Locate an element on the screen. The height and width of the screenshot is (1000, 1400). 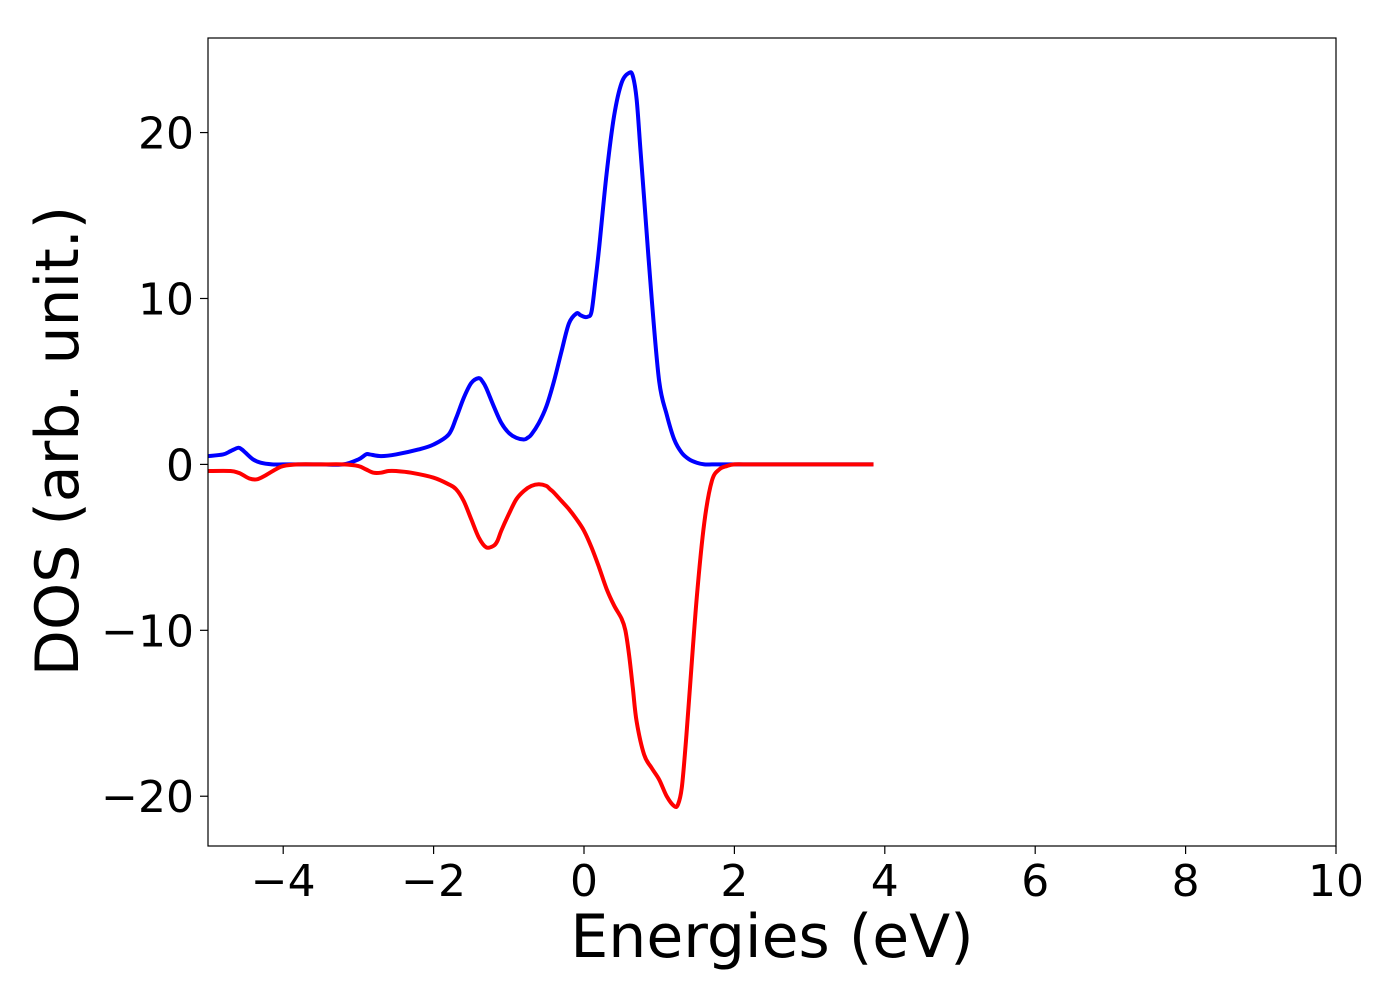
y-axis-label: DOS (arb. unit.) is located at coordinates (58, 441).